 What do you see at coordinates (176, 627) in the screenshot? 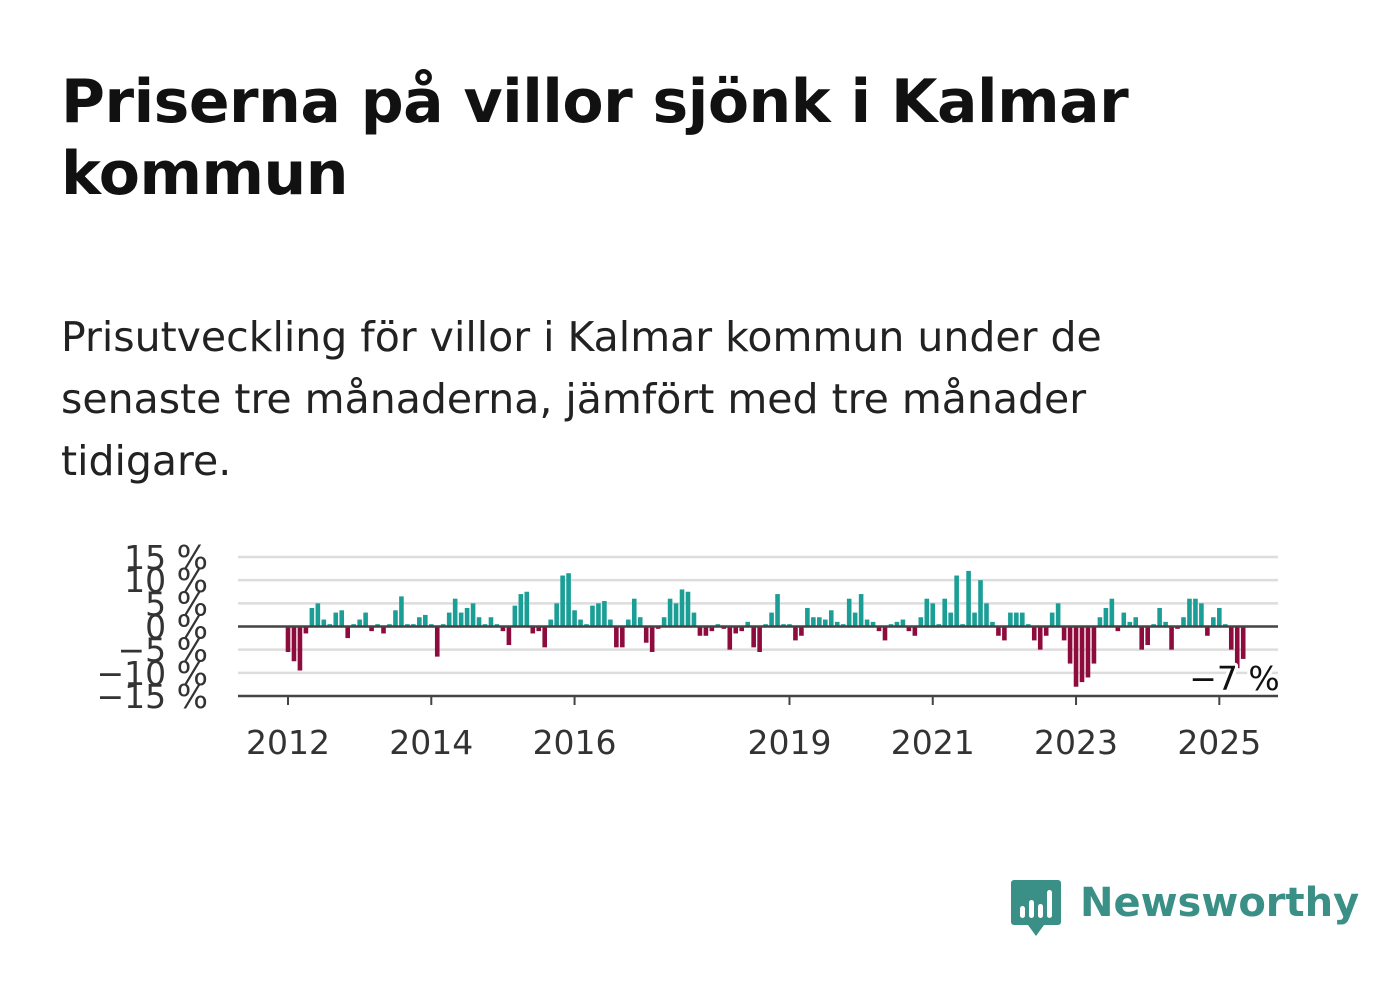
I see `y-tick-label: 0 %` at bounding box center [176, 627].